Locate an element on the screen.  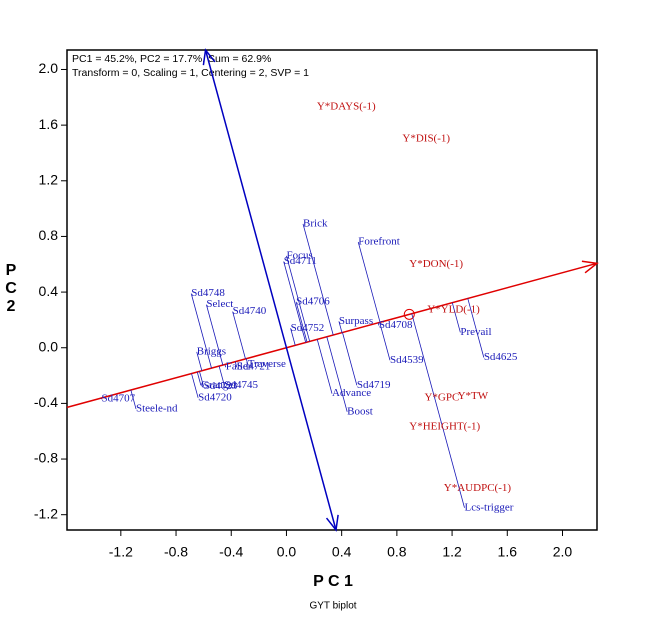
y-tick-label: -1.2 is located at coordinates (46, 513).